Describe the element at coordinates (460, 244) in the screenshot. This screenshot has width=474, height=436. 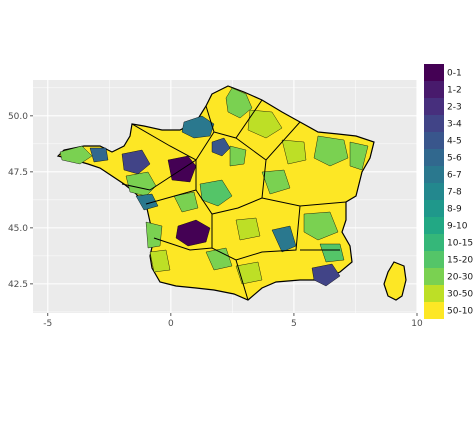
I see `legend-label: 10-15` at that location.